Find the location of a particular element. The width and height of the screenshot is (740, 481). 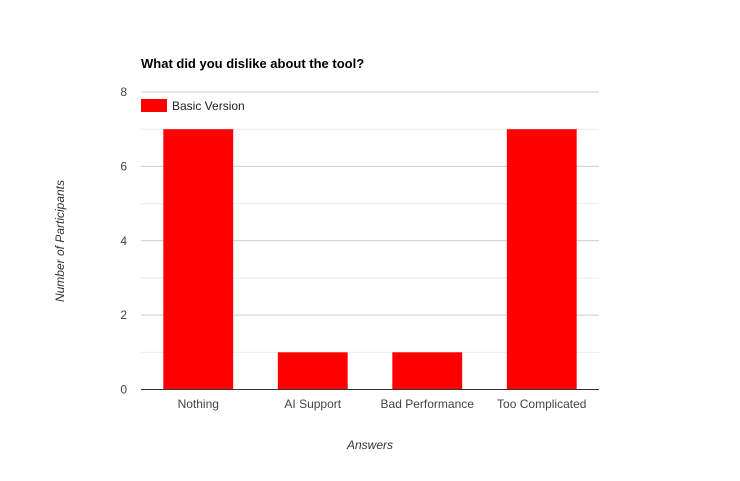

bar-bad-performance is located at coordinates (427, 371).